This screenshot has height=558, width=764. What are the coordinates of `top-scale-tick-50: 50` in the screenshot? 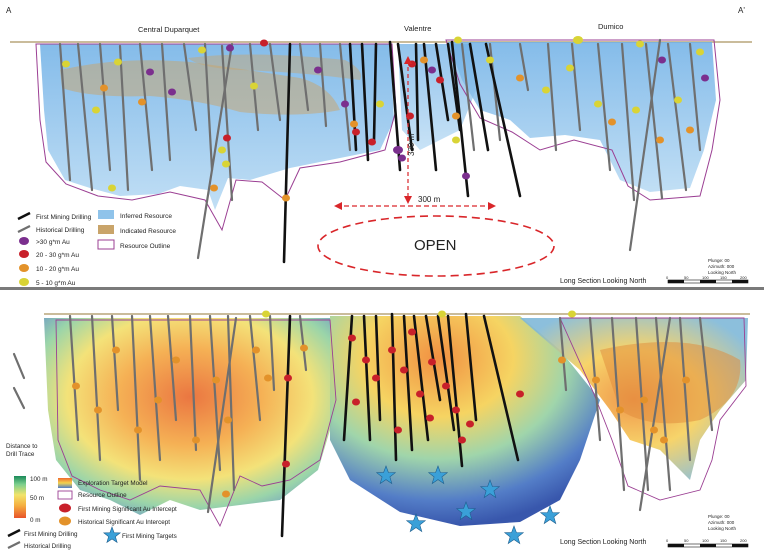 It's located at (686, 277).